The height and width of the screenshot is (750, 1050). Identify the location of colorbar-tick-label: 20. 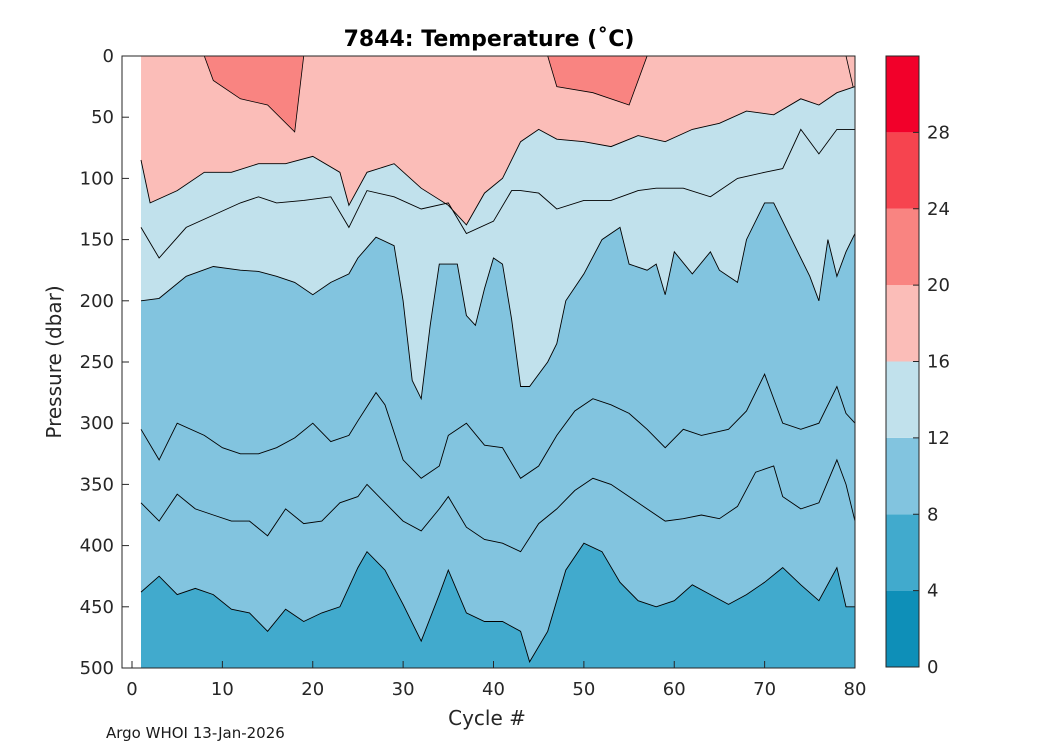
(938, 285).